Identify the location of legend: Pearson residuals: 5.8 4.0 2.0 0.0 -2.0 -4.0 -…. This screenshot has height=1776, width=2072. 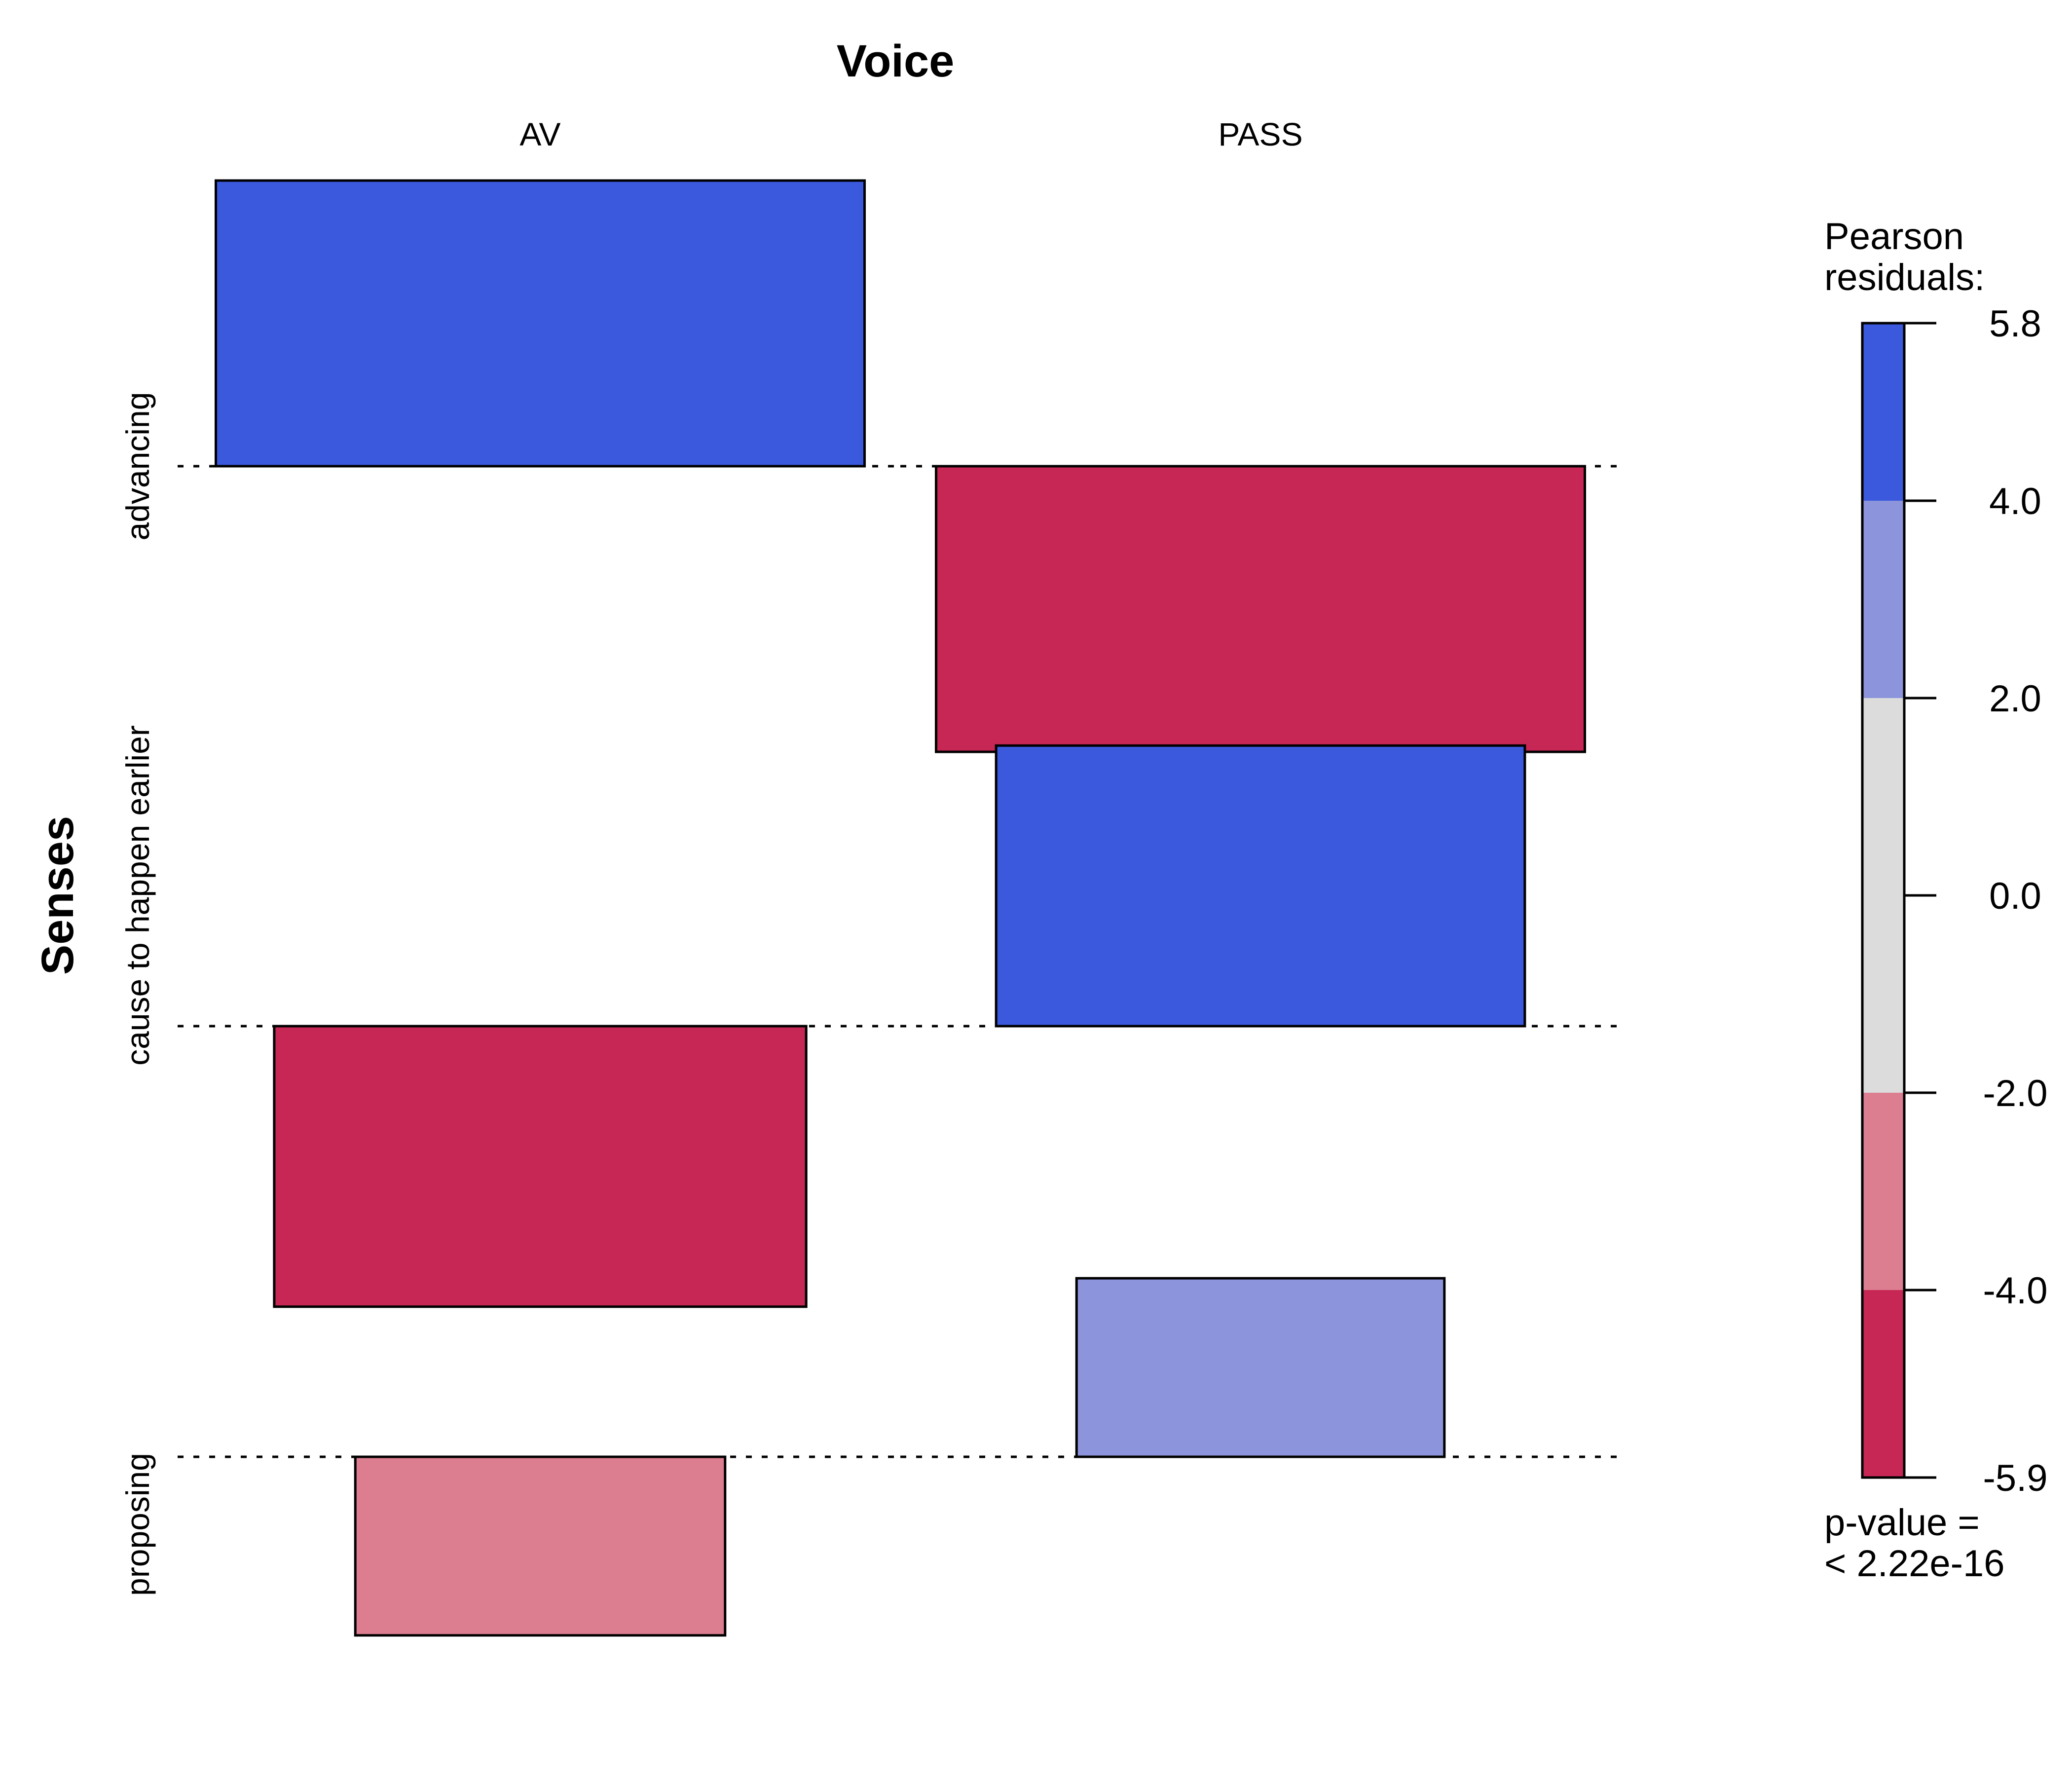
(1936, 901).